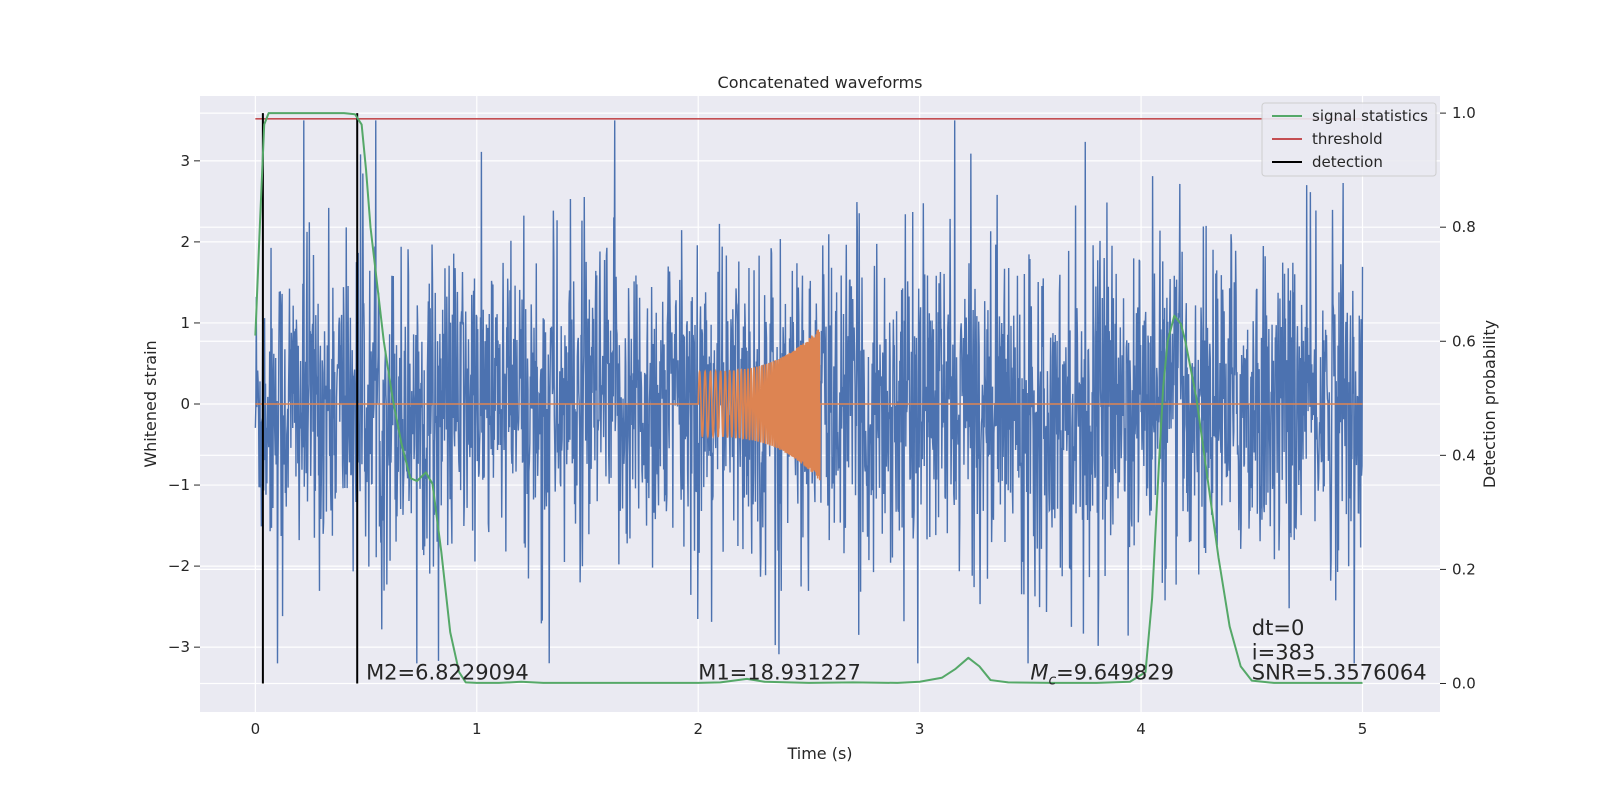 The height and width of the screenshot is (800, 1600). Describe the element at coordinates (185, 242) in the screenshot. I see `y-tick-label: 2` at that location.